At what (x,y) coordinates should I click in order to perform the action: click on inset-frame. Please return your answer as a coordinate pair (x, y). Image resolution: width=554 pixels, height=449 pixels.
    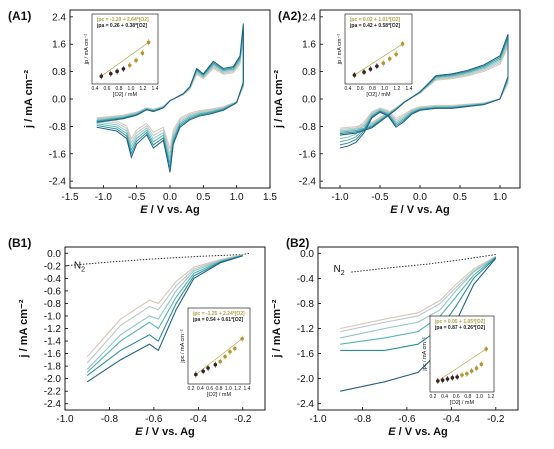
    Looking at the image, I should click on (378, 49).